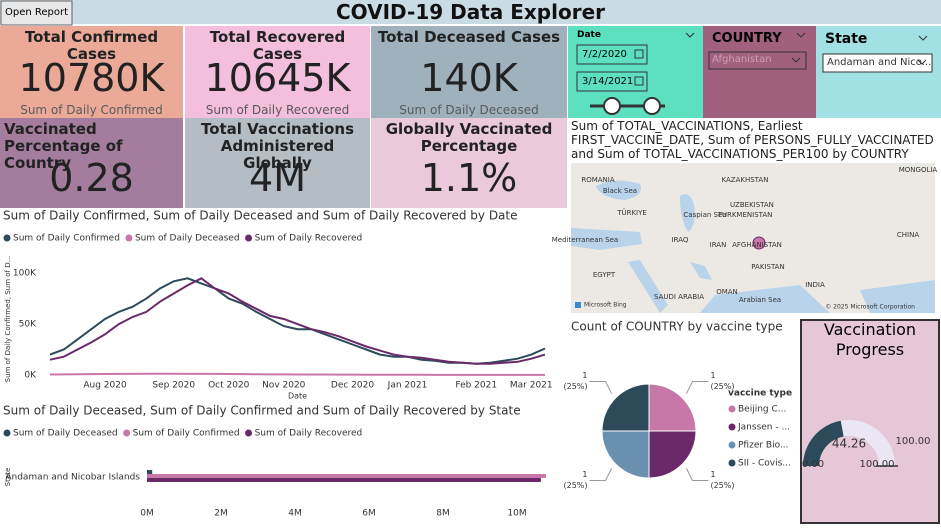 The image size is (941, 530). I want to click on state-dropdown, so click(877, 63).